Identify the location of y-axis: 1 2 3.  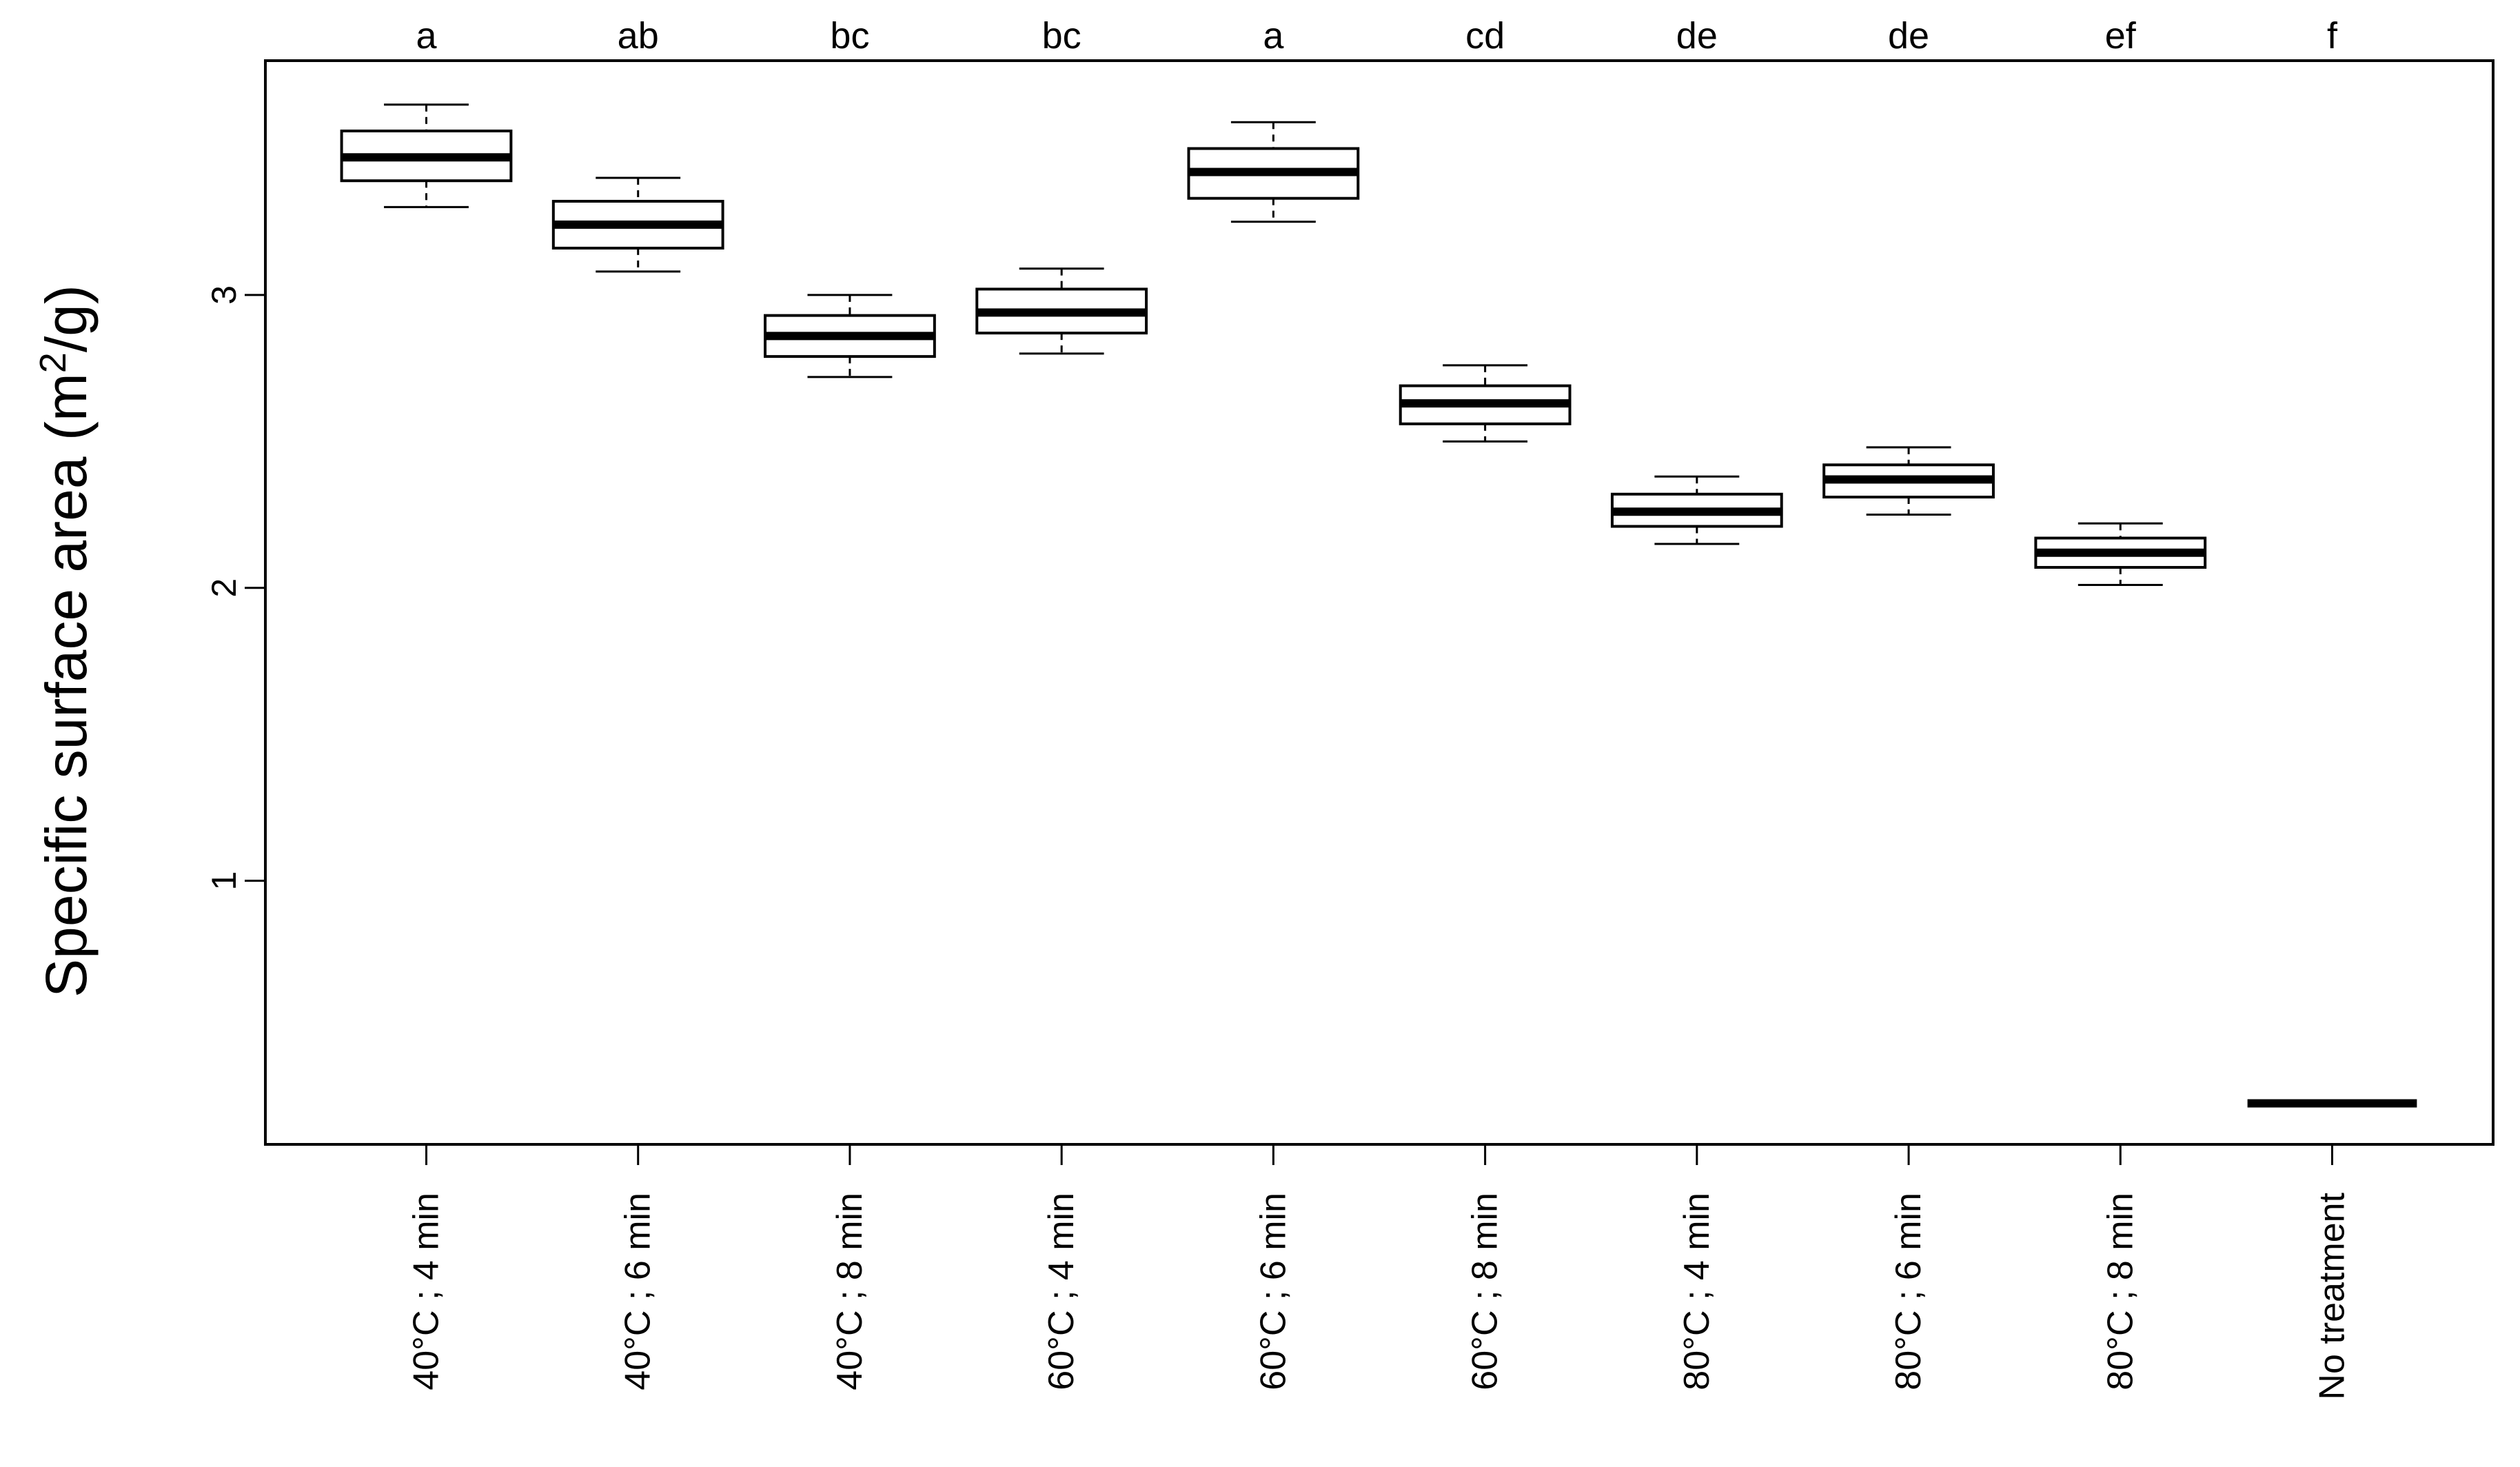
(236, 588).